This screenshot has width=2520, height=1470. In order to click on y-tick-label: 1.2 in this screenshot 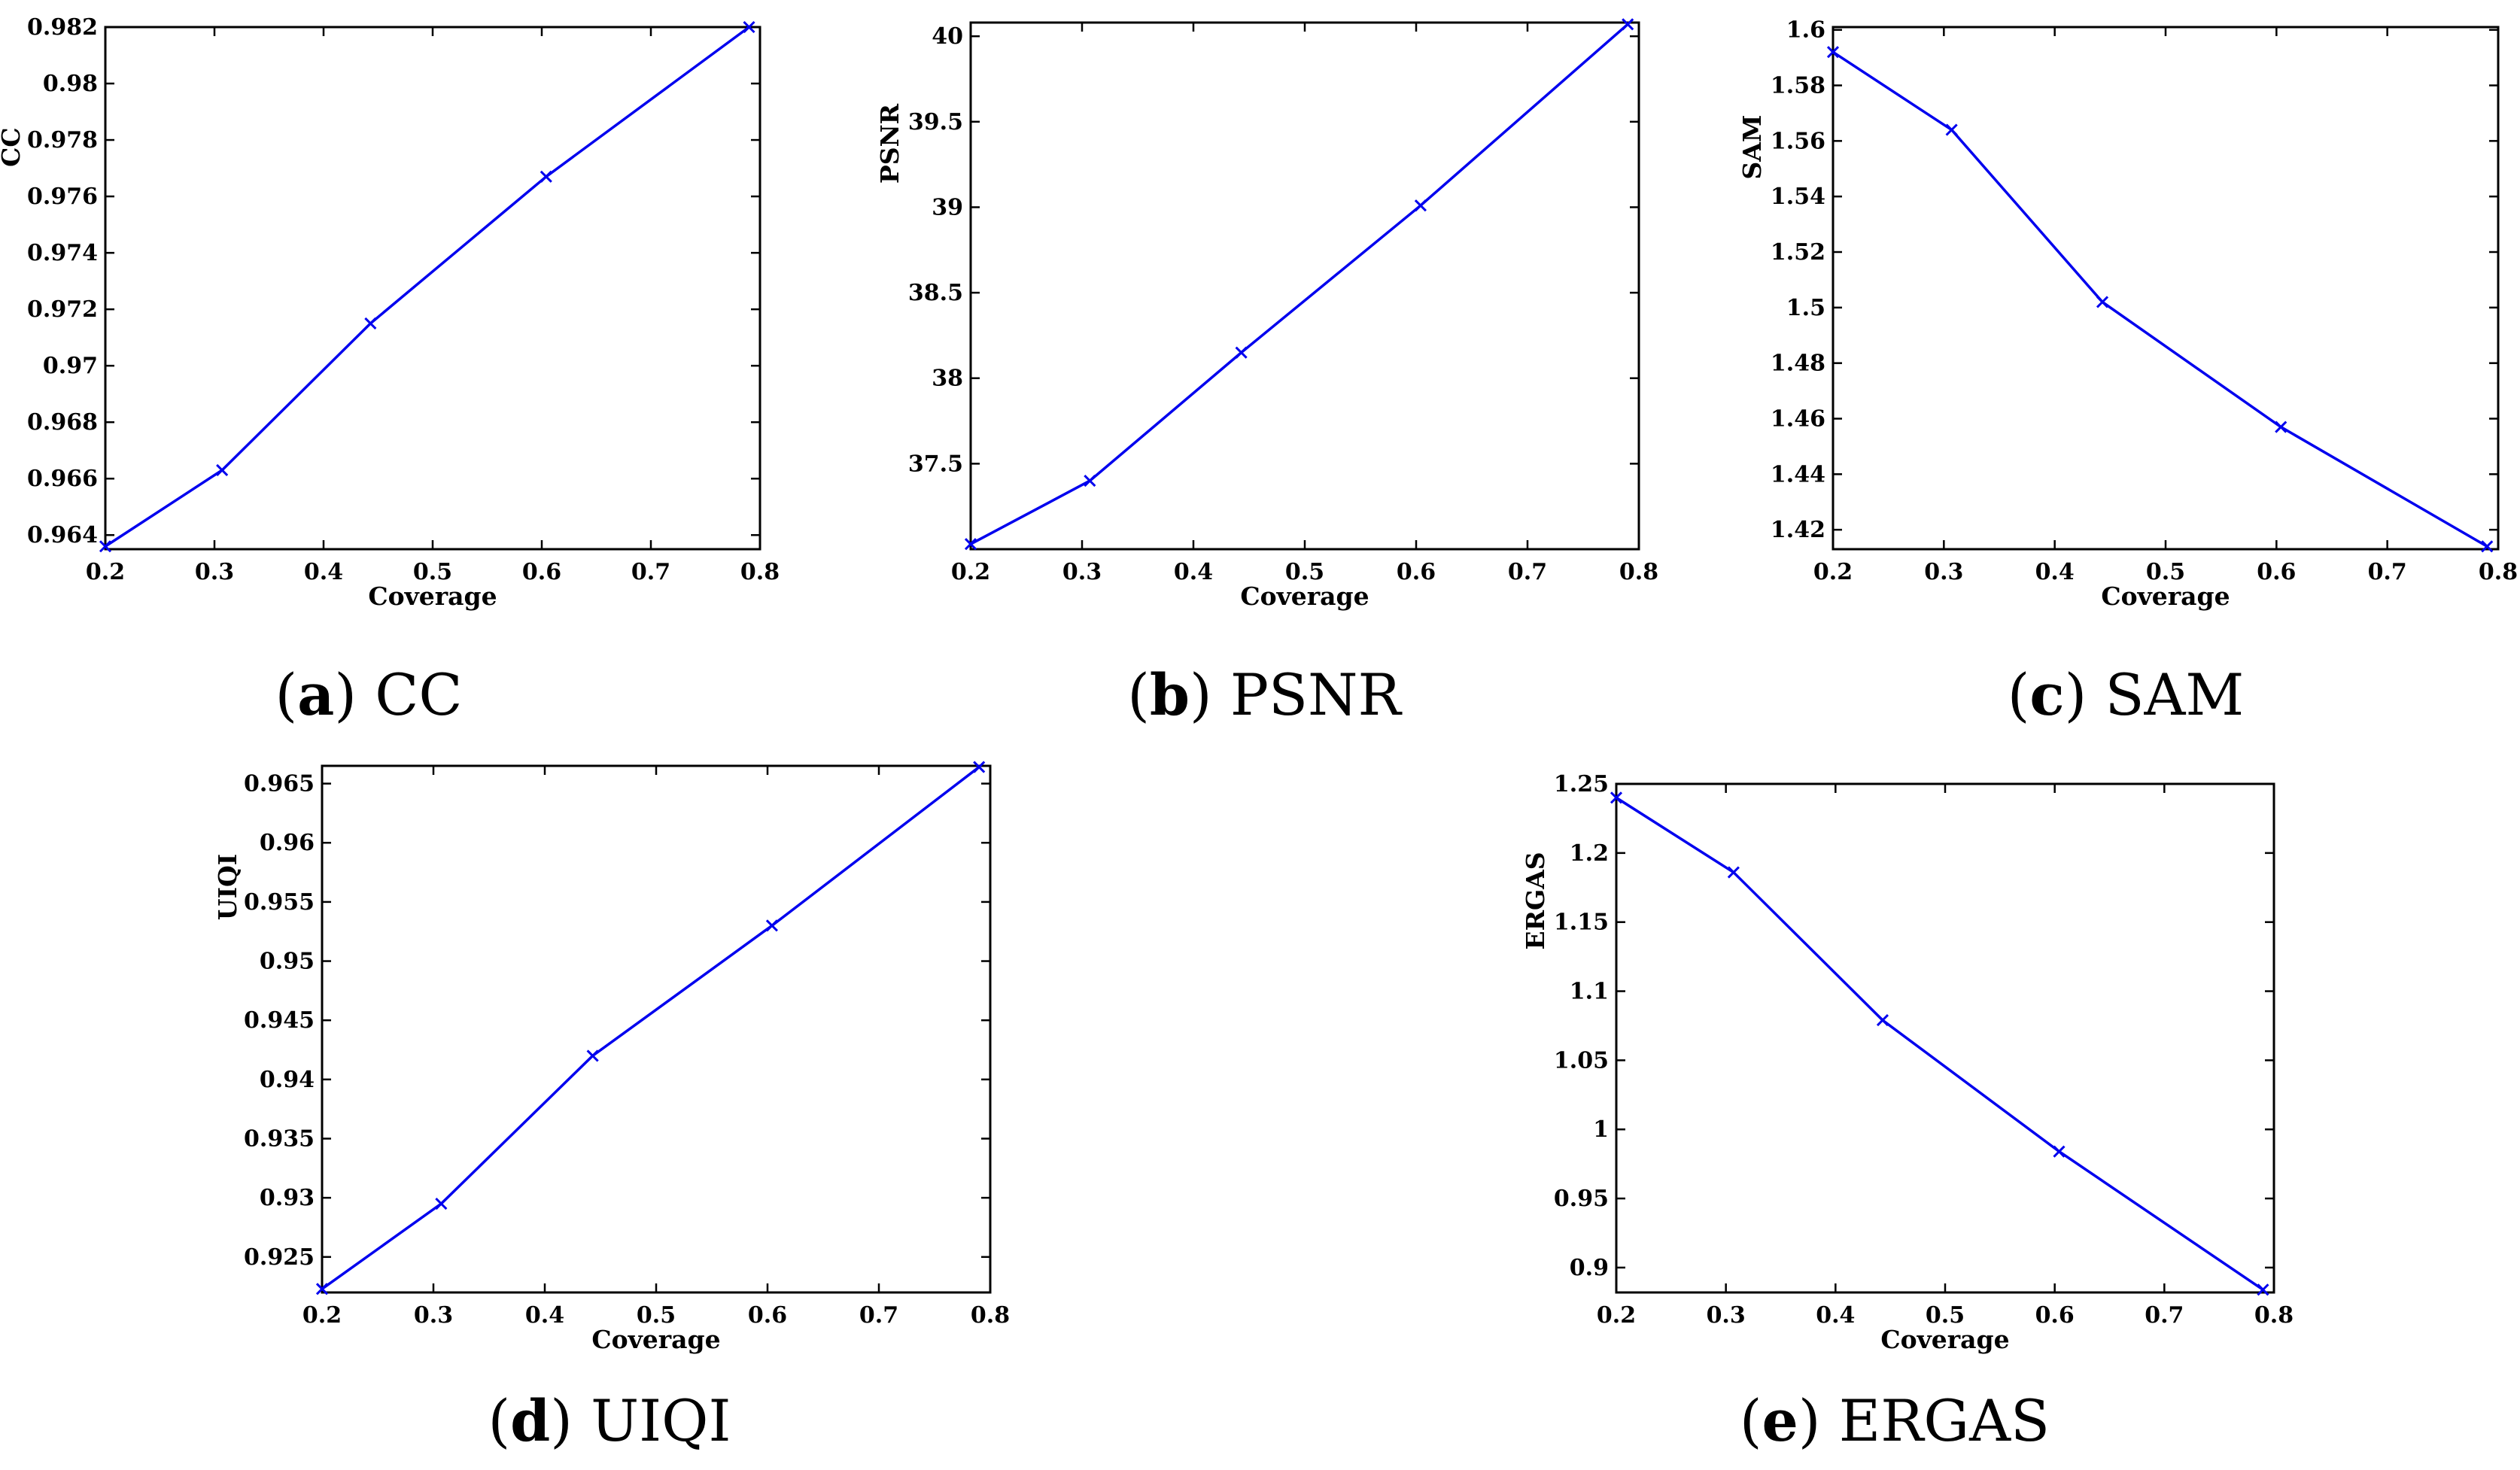, I will do `click(1589, 853)`.